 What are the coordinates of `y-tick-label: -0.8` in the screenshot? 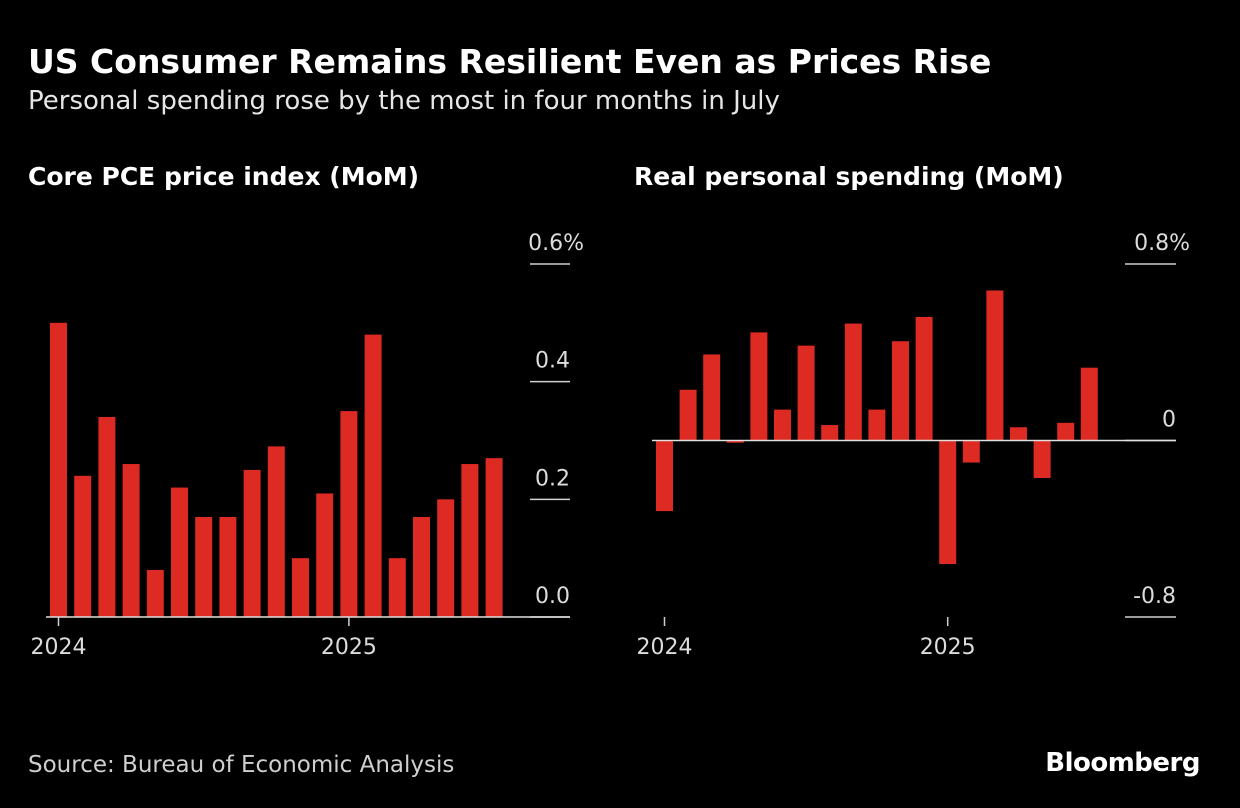 It's located at (1154, 596).